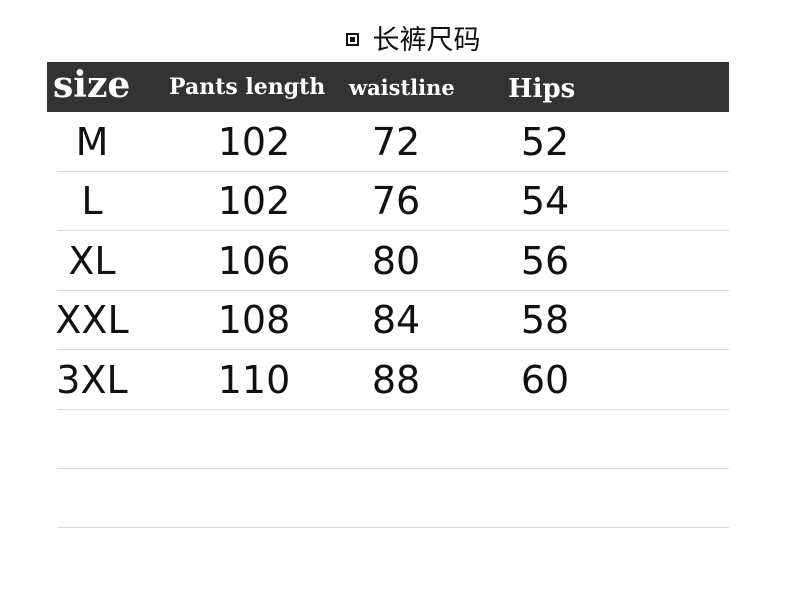 Image resolution: width=800 pixels, height=600 pixels. What do you see at coordinates (396, 260) in the screenshot?
I see `table-cell: 80` at bounding box center [396, 260].